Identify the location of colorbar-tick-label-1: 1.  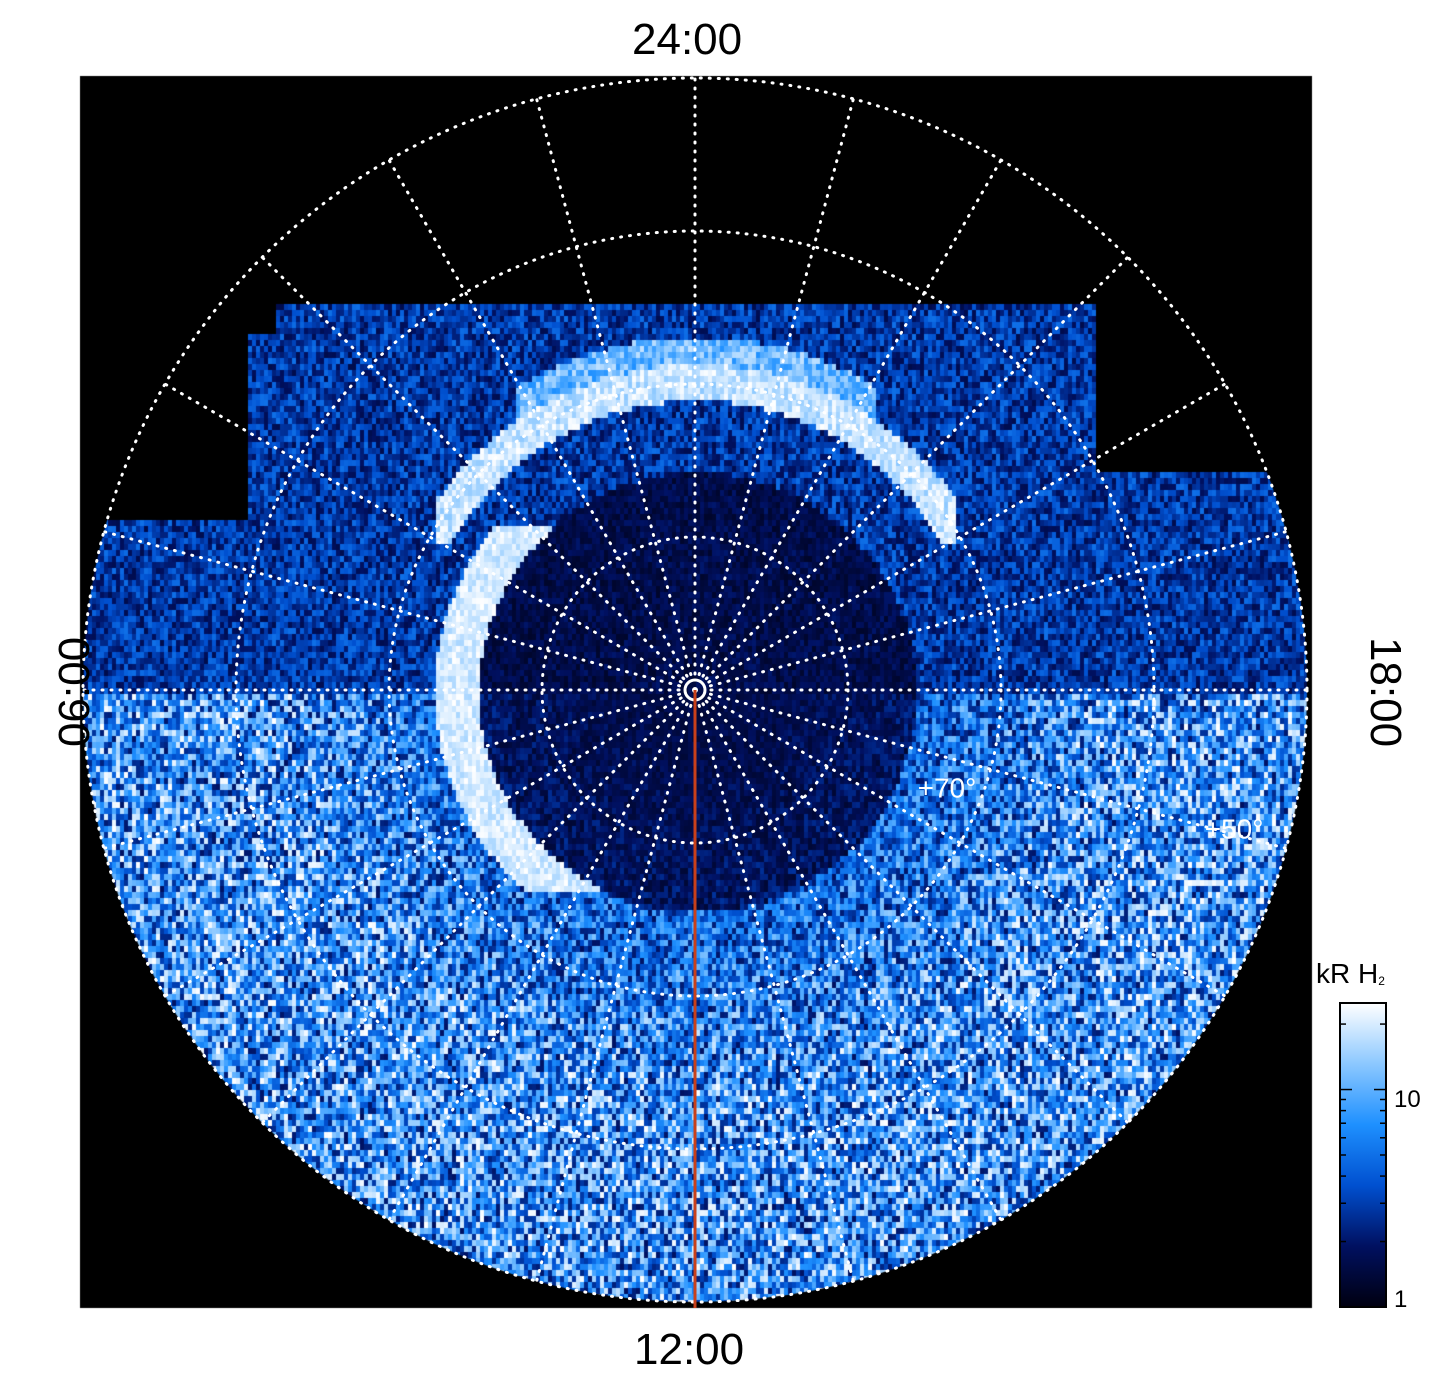
(1401, 1299).